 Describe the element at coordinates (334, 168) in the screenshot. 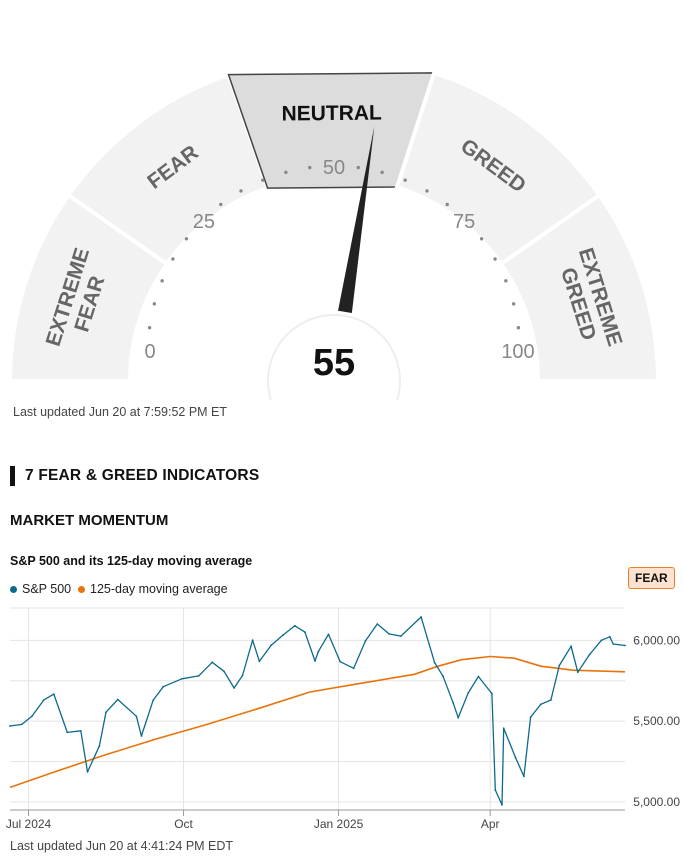

I see `gauge-scale-label: 50` at that location.